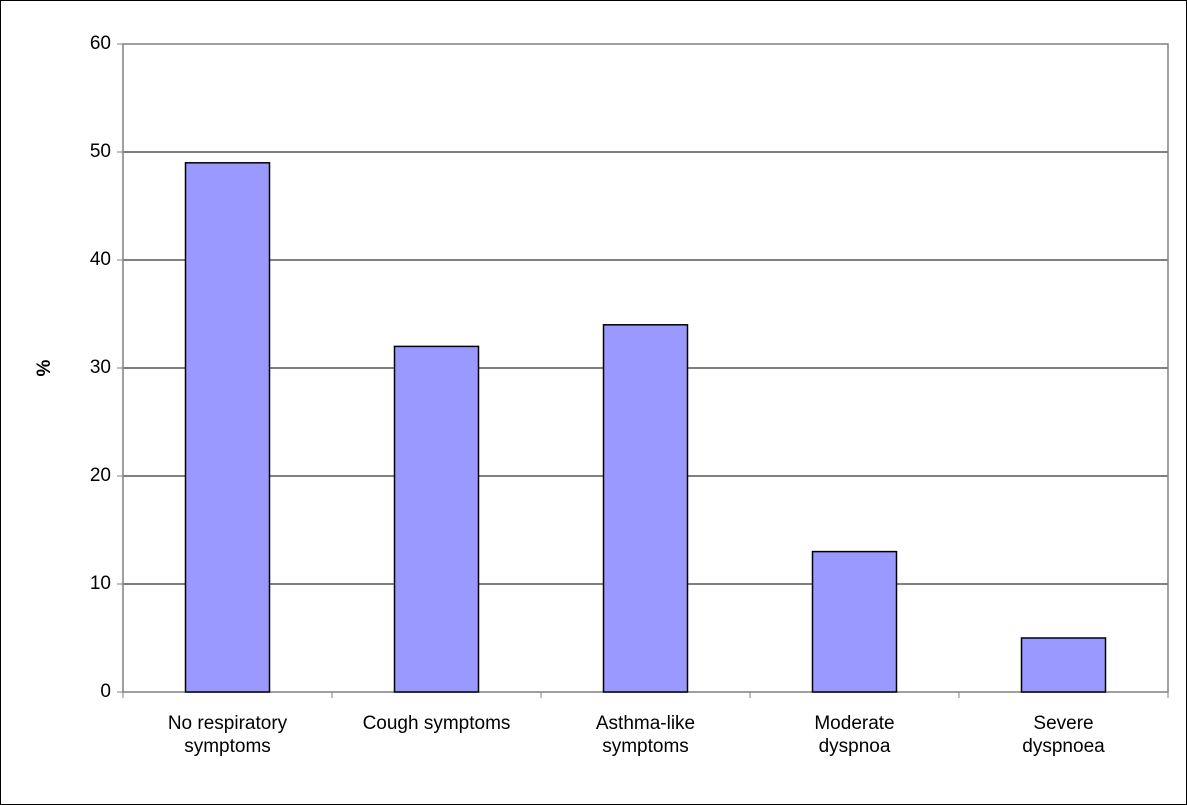  What do you see at coordinates (645, 735) in the screenshot?
I see `x-tick-label: Asthma-like symptoms` at bounding box center [645, 735].